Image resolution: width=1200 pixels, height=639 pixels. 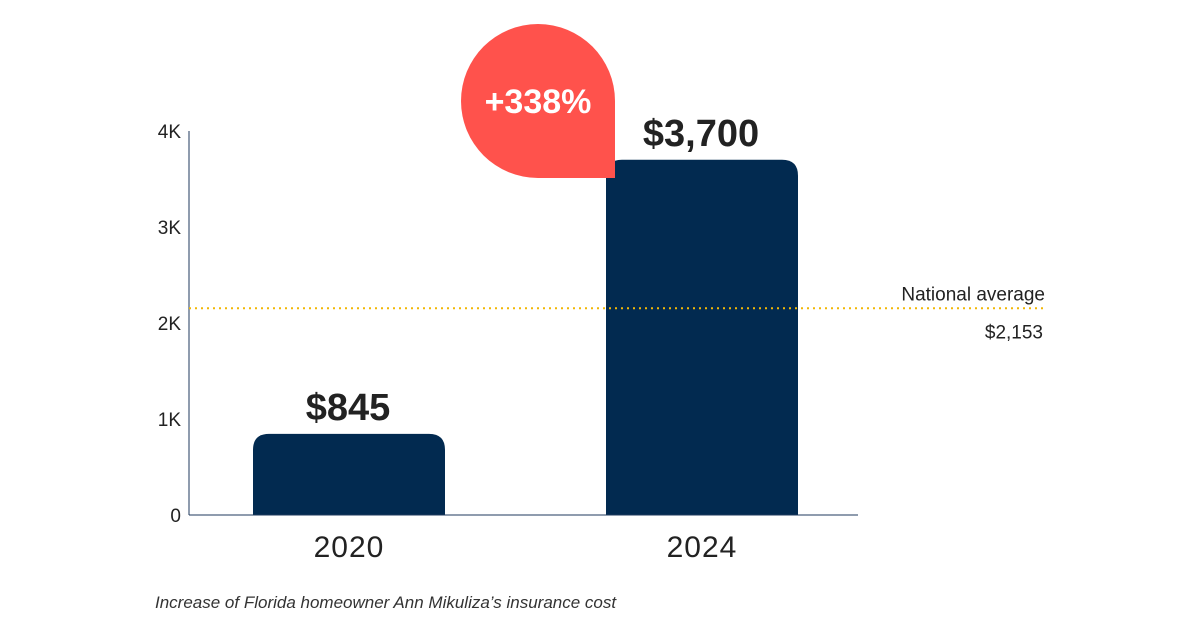 I want to click on badge-bubble, so click(x=538, y=101).